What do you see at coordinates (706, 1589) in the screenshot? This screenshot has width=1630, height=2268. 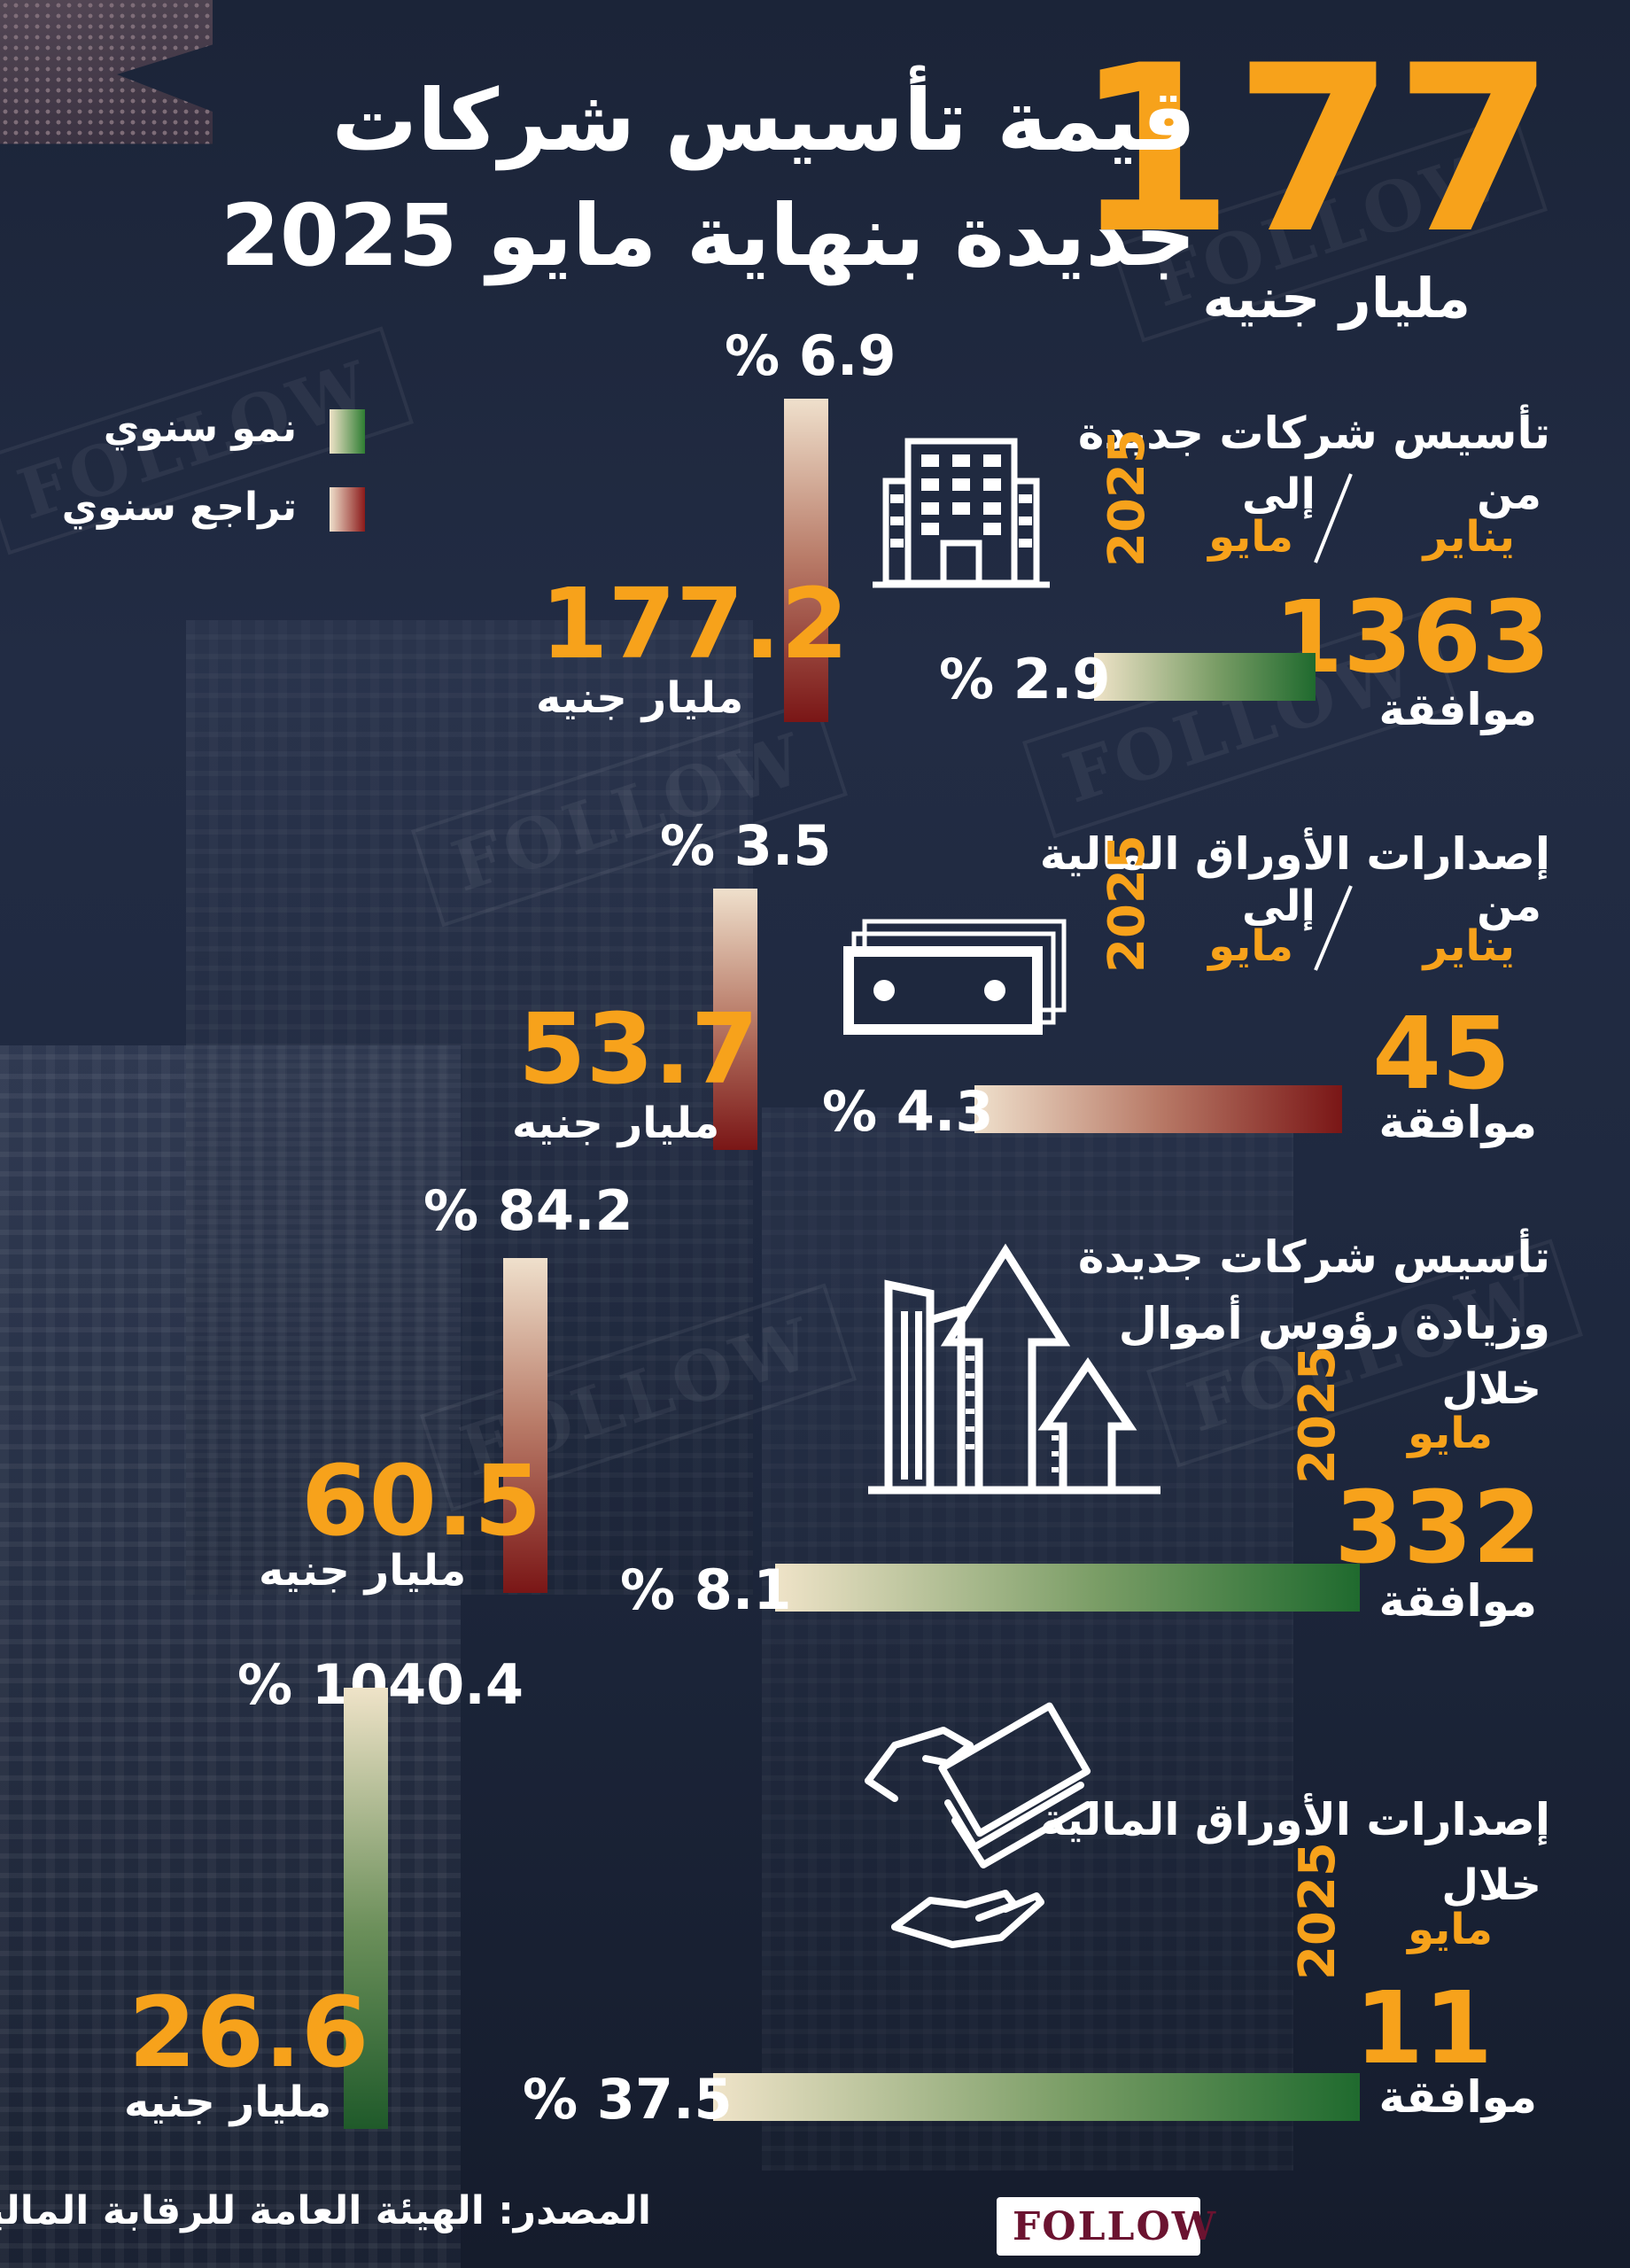 I see `section3-count-change: % 8.1` at bounding box center [706, 1589].